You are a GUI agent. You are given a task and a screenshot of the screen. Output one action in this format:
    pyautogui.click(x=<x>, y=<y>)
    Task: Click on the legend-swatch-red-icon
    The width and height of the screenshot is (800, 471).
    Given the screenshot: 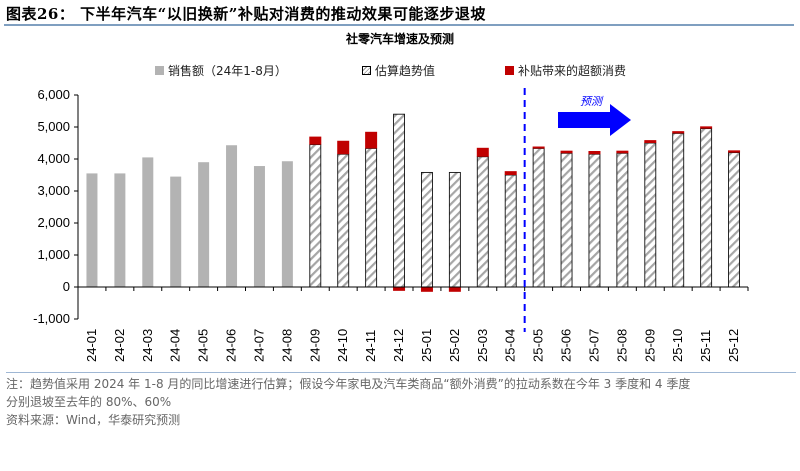 What is the action you would take?
    pyautogui.click(x=509, y=70)
    